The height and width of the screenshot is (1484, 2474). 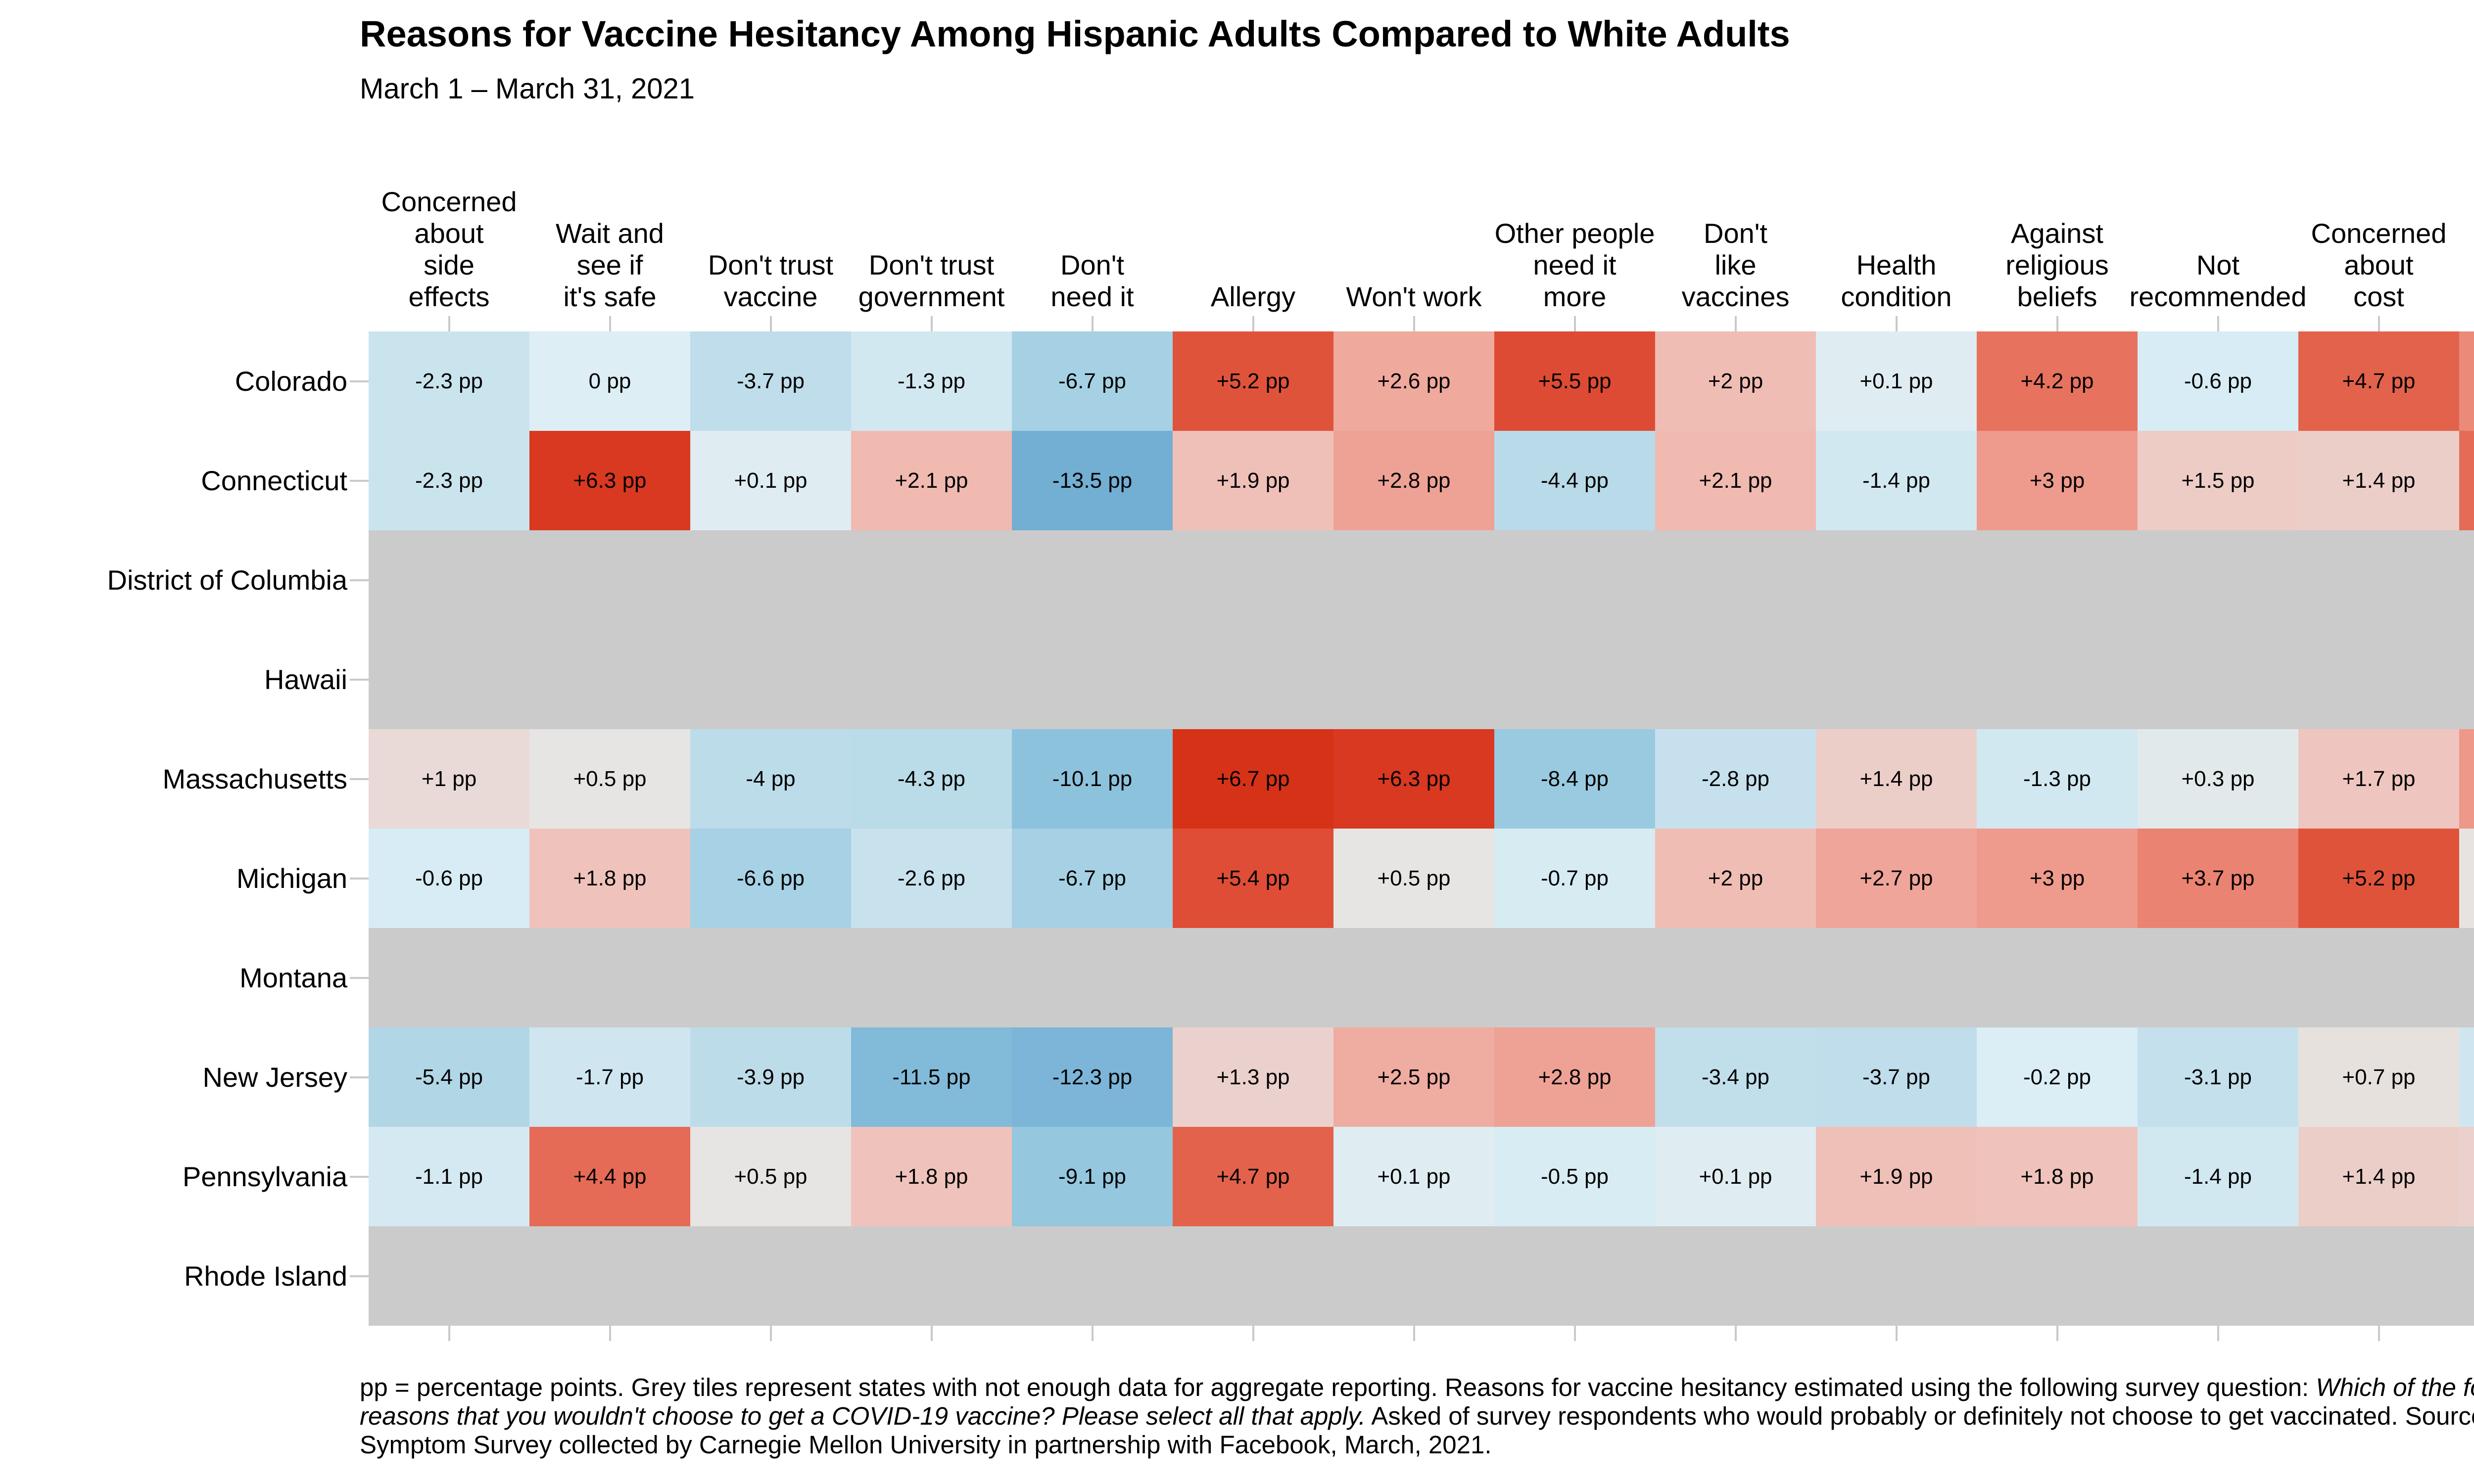 What do you see at coordinates (1575, 1176) in the screenshot?
I see `cell-value: -0.5 pp` at bounding box center [1575, 1176].